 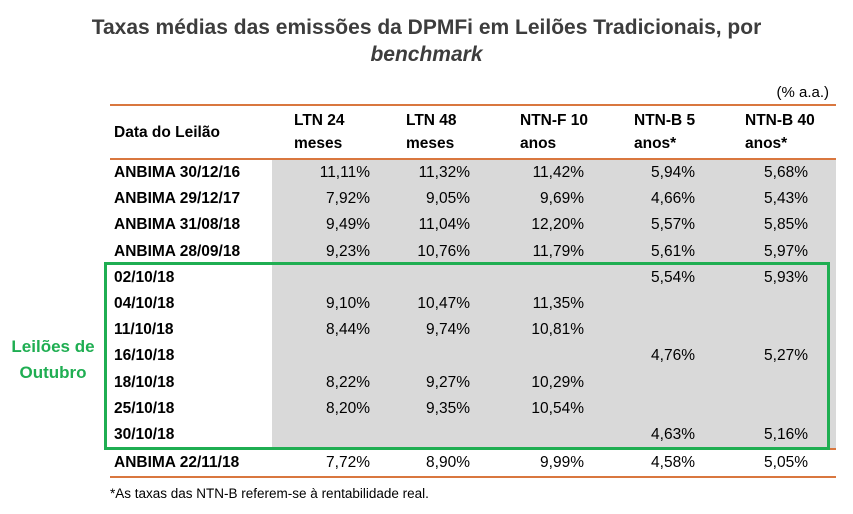 I want to click on table-cell-date: ANBIMA 29/12/17, so click(x=177, y=199).